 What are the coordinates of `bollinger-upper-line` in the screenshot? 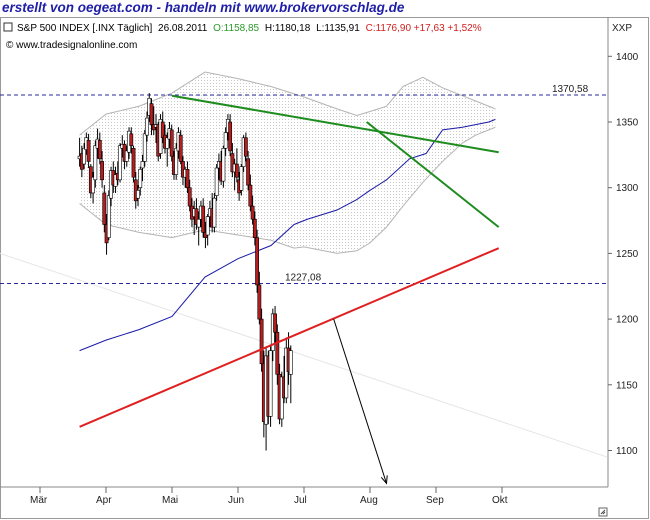 It's located at (287, 103).